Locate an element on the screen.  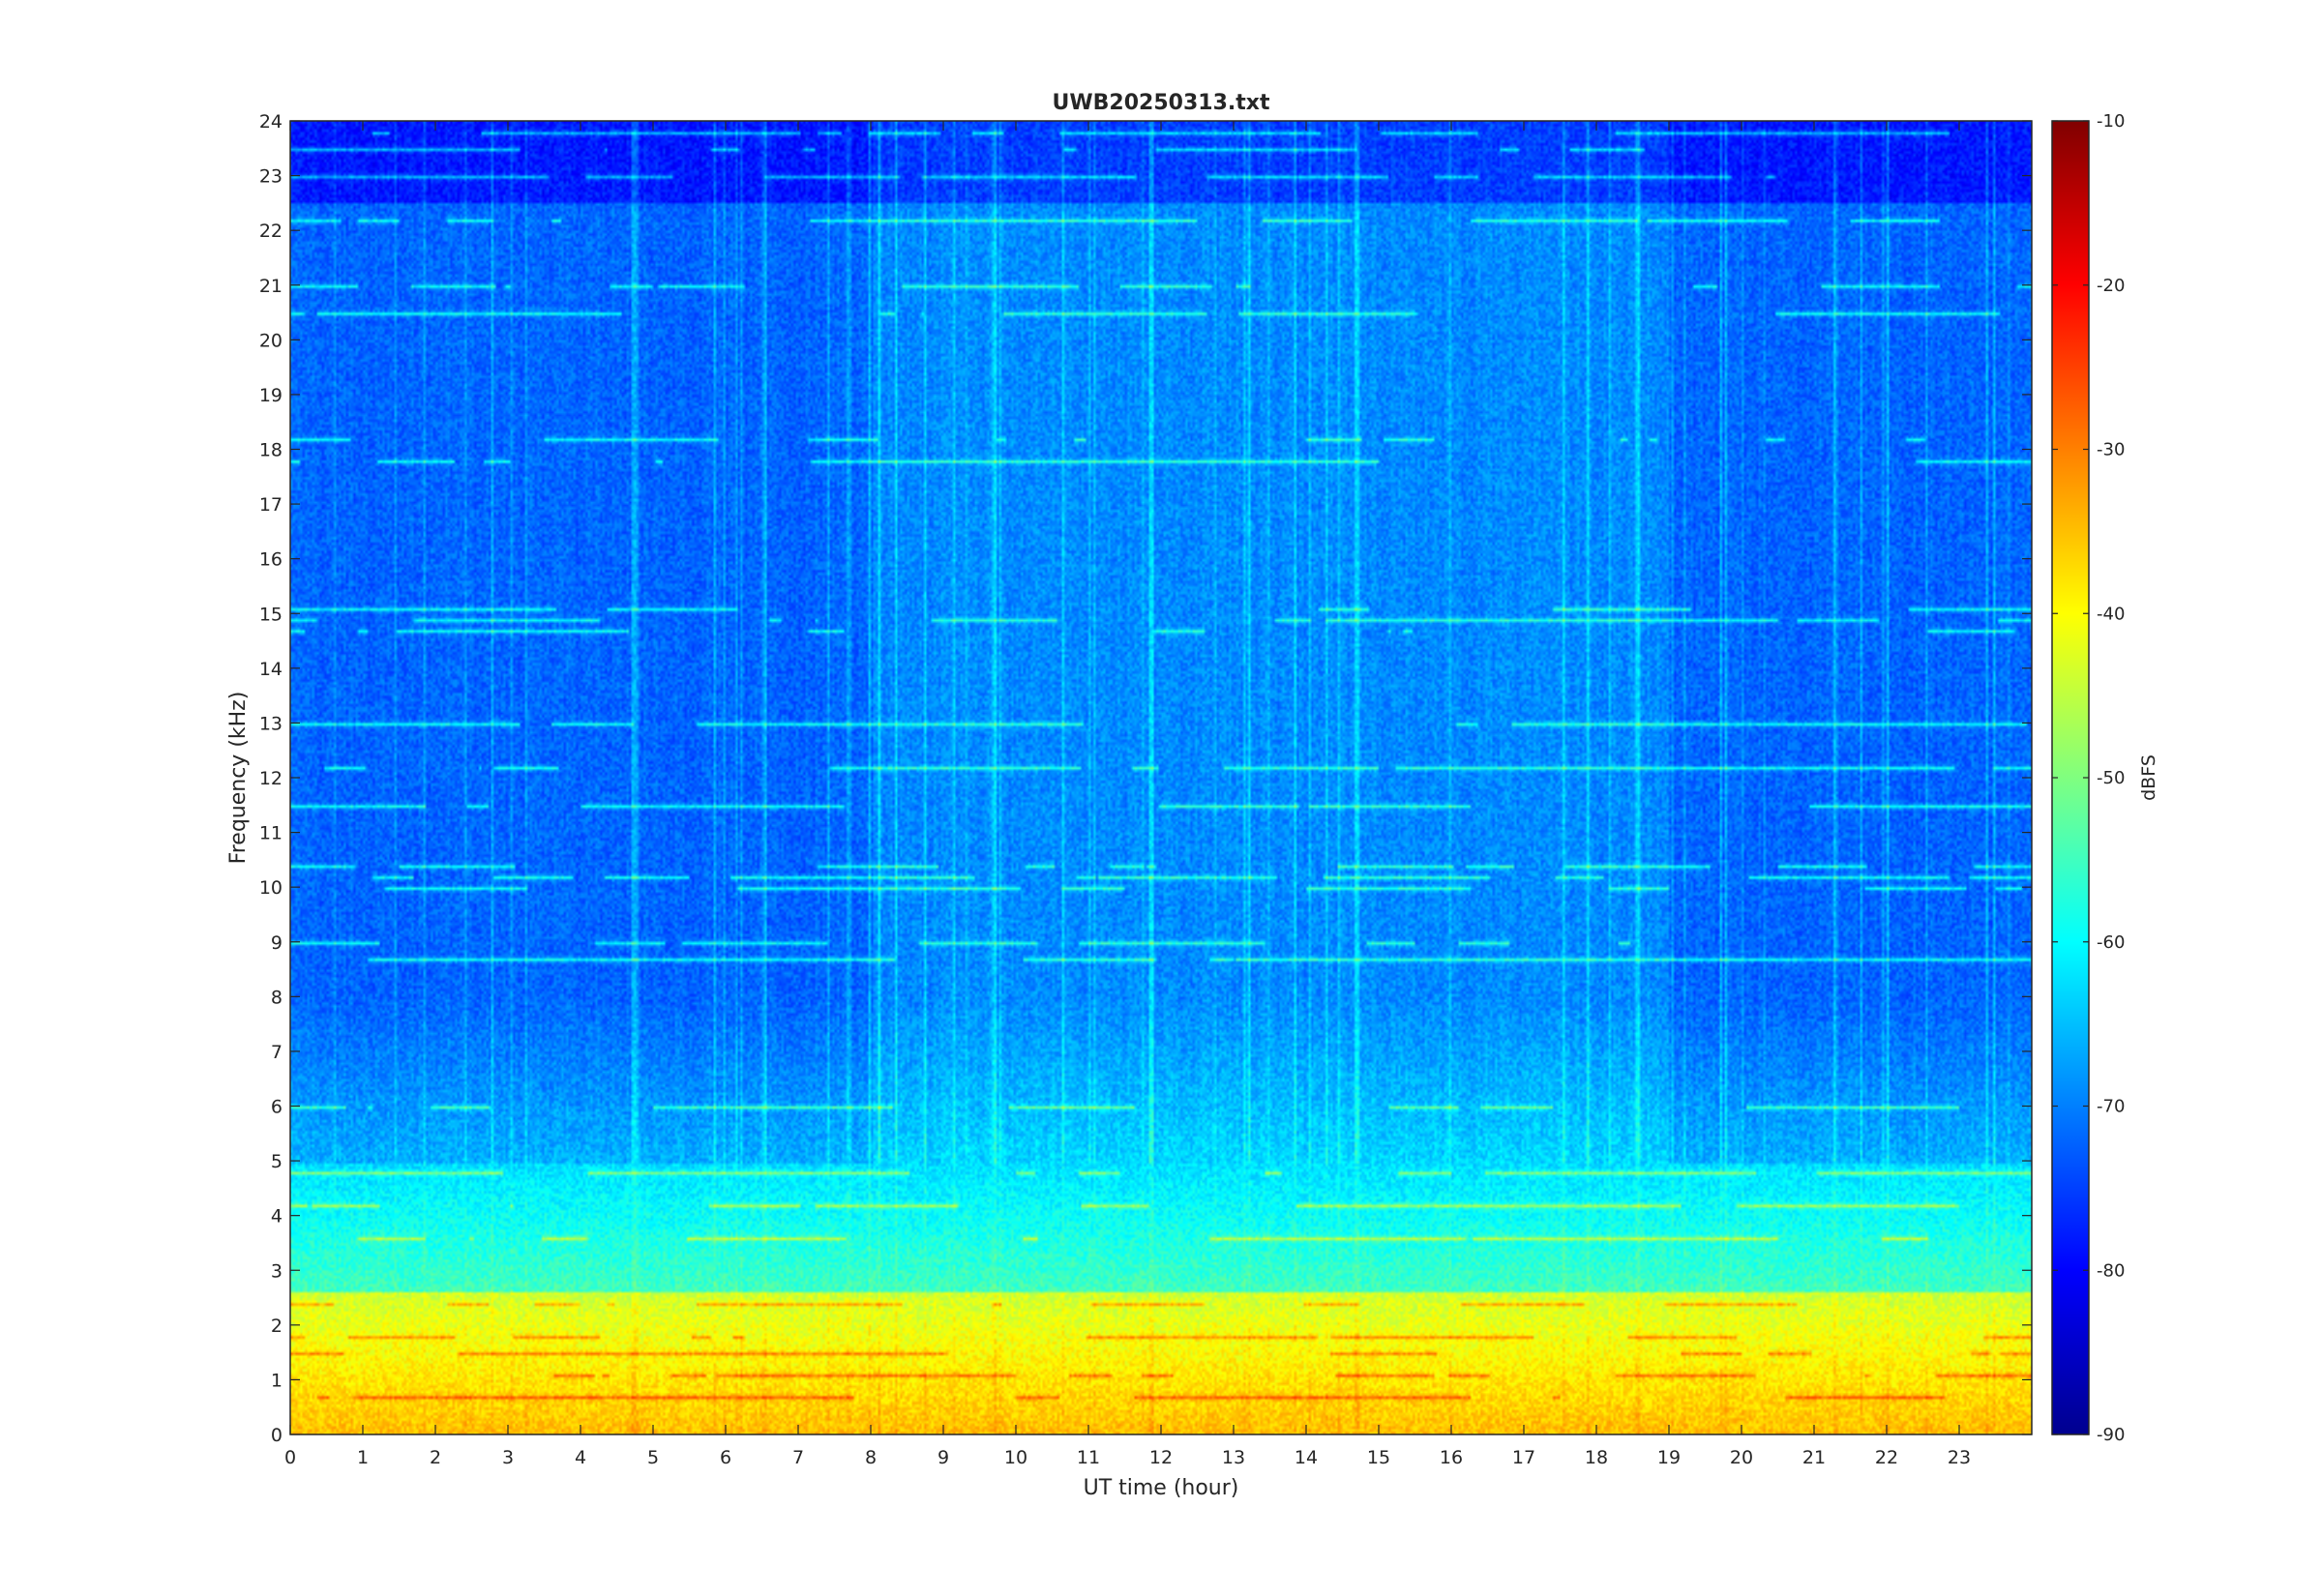
y-tick-label: 18 is located at coordinates (271, 450).